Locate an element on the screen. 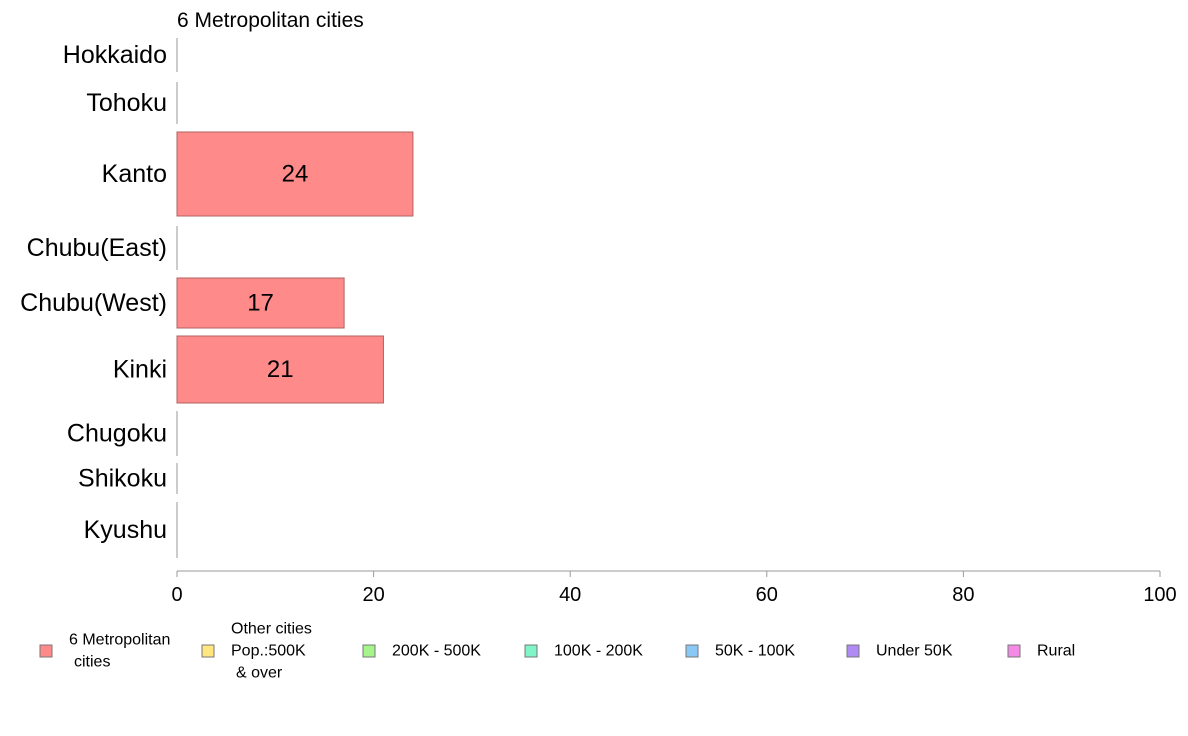 The width and height of the screenshot is (1188, 736). legend-label: Rural is located at coordinates (1056, 651).